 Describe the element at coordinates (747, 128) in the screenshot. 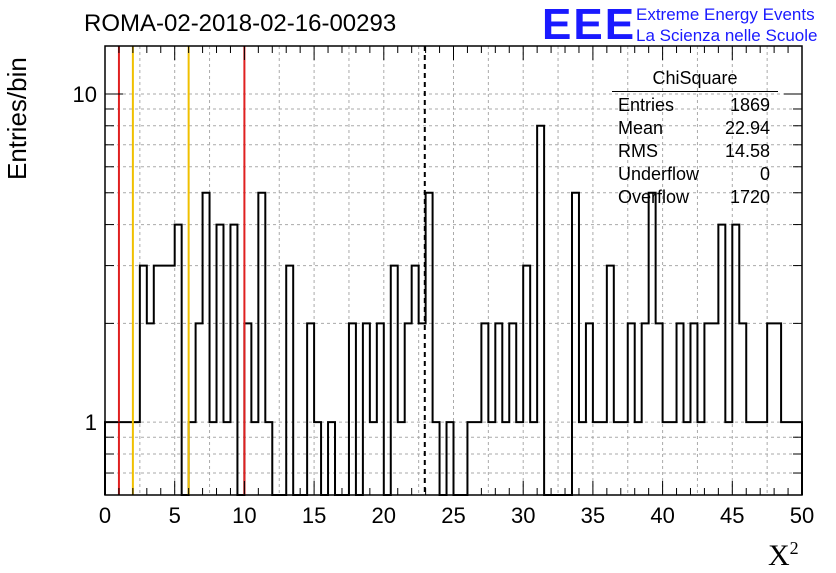

I see `stats-value: 22.94` at that location.